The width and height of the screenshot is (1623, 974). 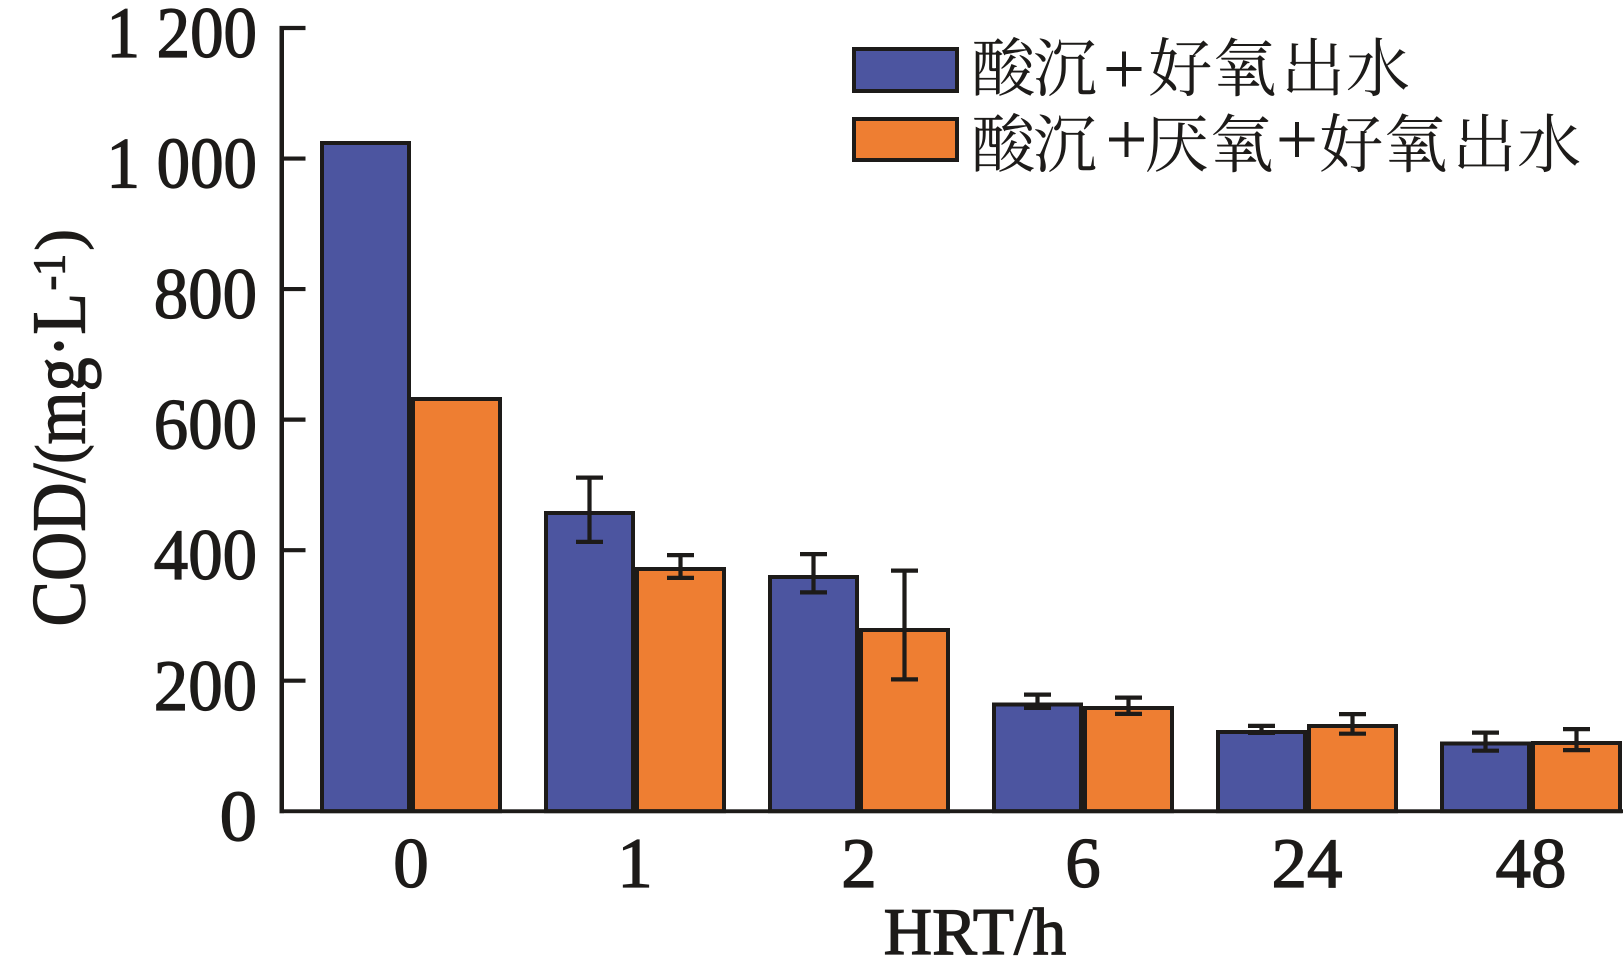 I want to click on svg-text: 1 000, so click(x=182, y=164).